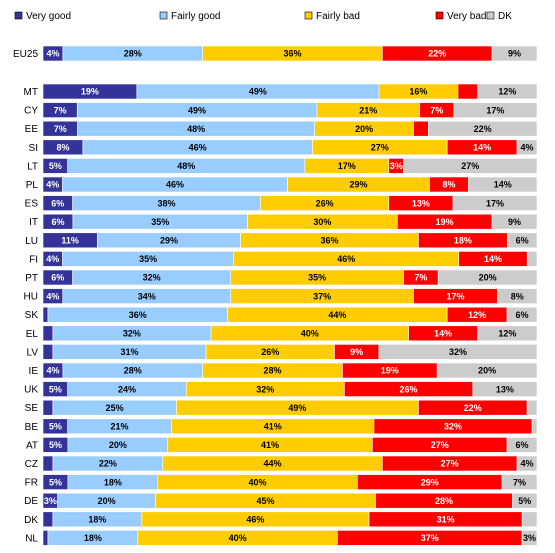 The image size is (555, 553). I want to click on data-label-very-good: 19%, so click(90, 92).